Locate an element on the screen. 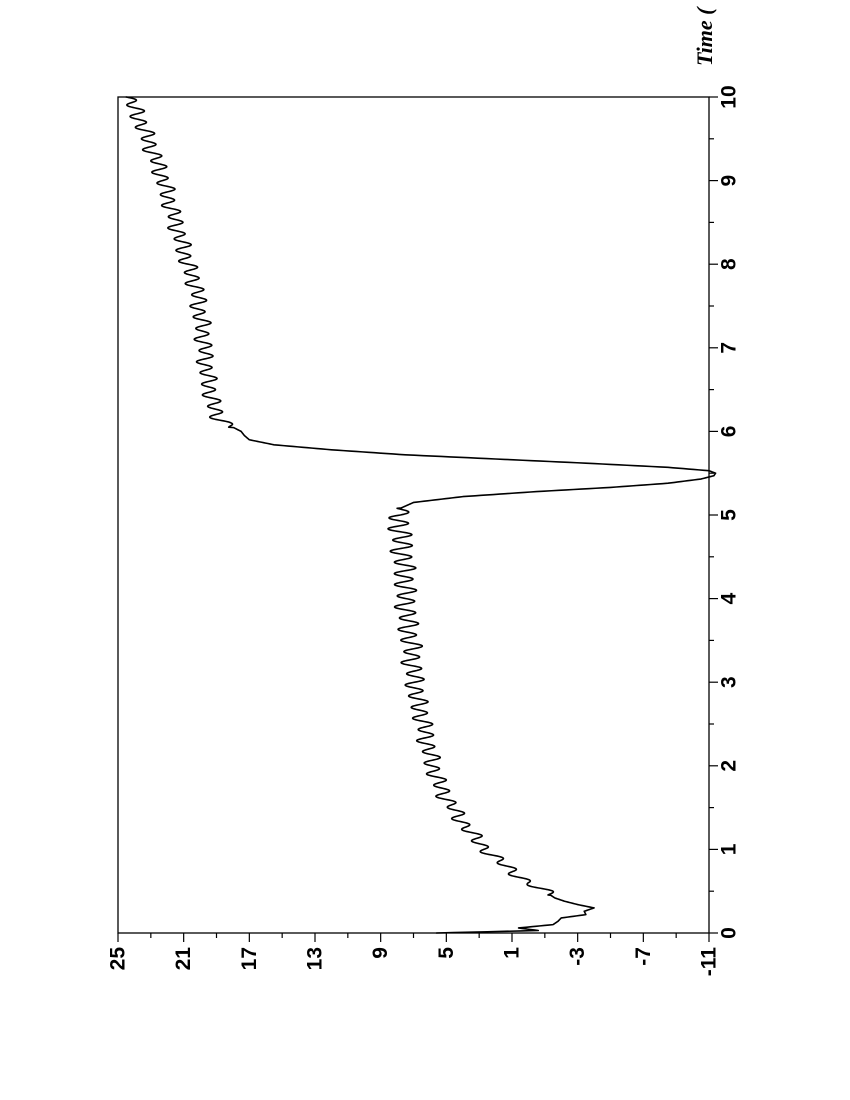 The image size is (850, 1100). x-tick-label: 5 is located at coordinates (729, 515).